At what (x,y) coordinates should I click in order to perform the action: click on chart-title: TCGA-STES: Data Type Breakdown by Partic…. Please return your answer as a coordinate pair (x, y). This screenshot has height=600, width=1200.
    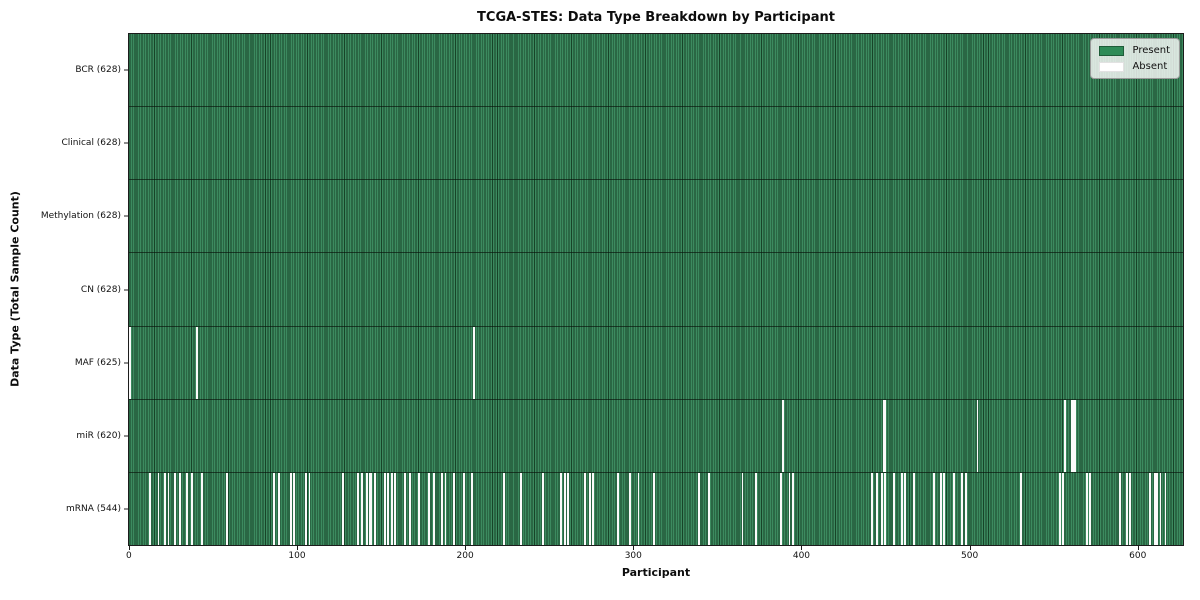
    Looking at the image, I should click on (656, 17).